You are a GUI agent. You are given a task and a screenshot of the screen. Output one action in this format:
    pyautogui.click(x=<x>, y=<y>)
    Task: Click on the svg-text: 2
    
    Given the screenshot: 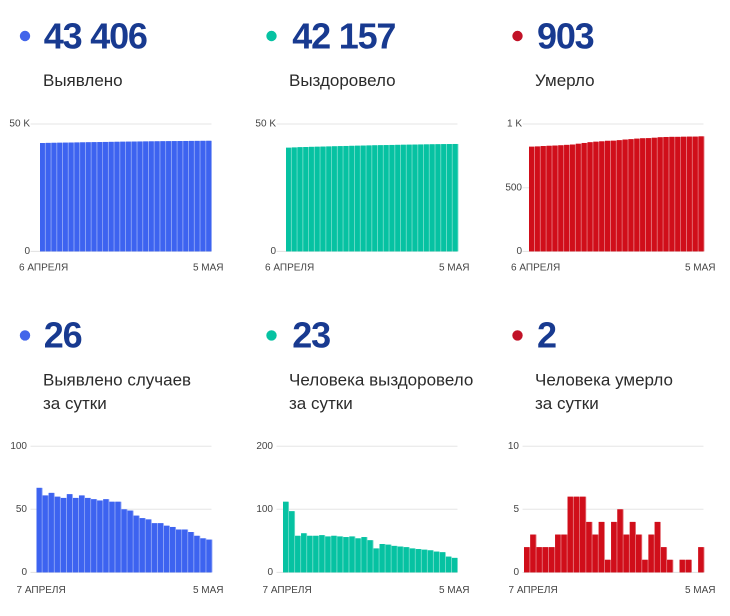 What is the action you would take?
    pyautogui.click(x=546, y=335)
    